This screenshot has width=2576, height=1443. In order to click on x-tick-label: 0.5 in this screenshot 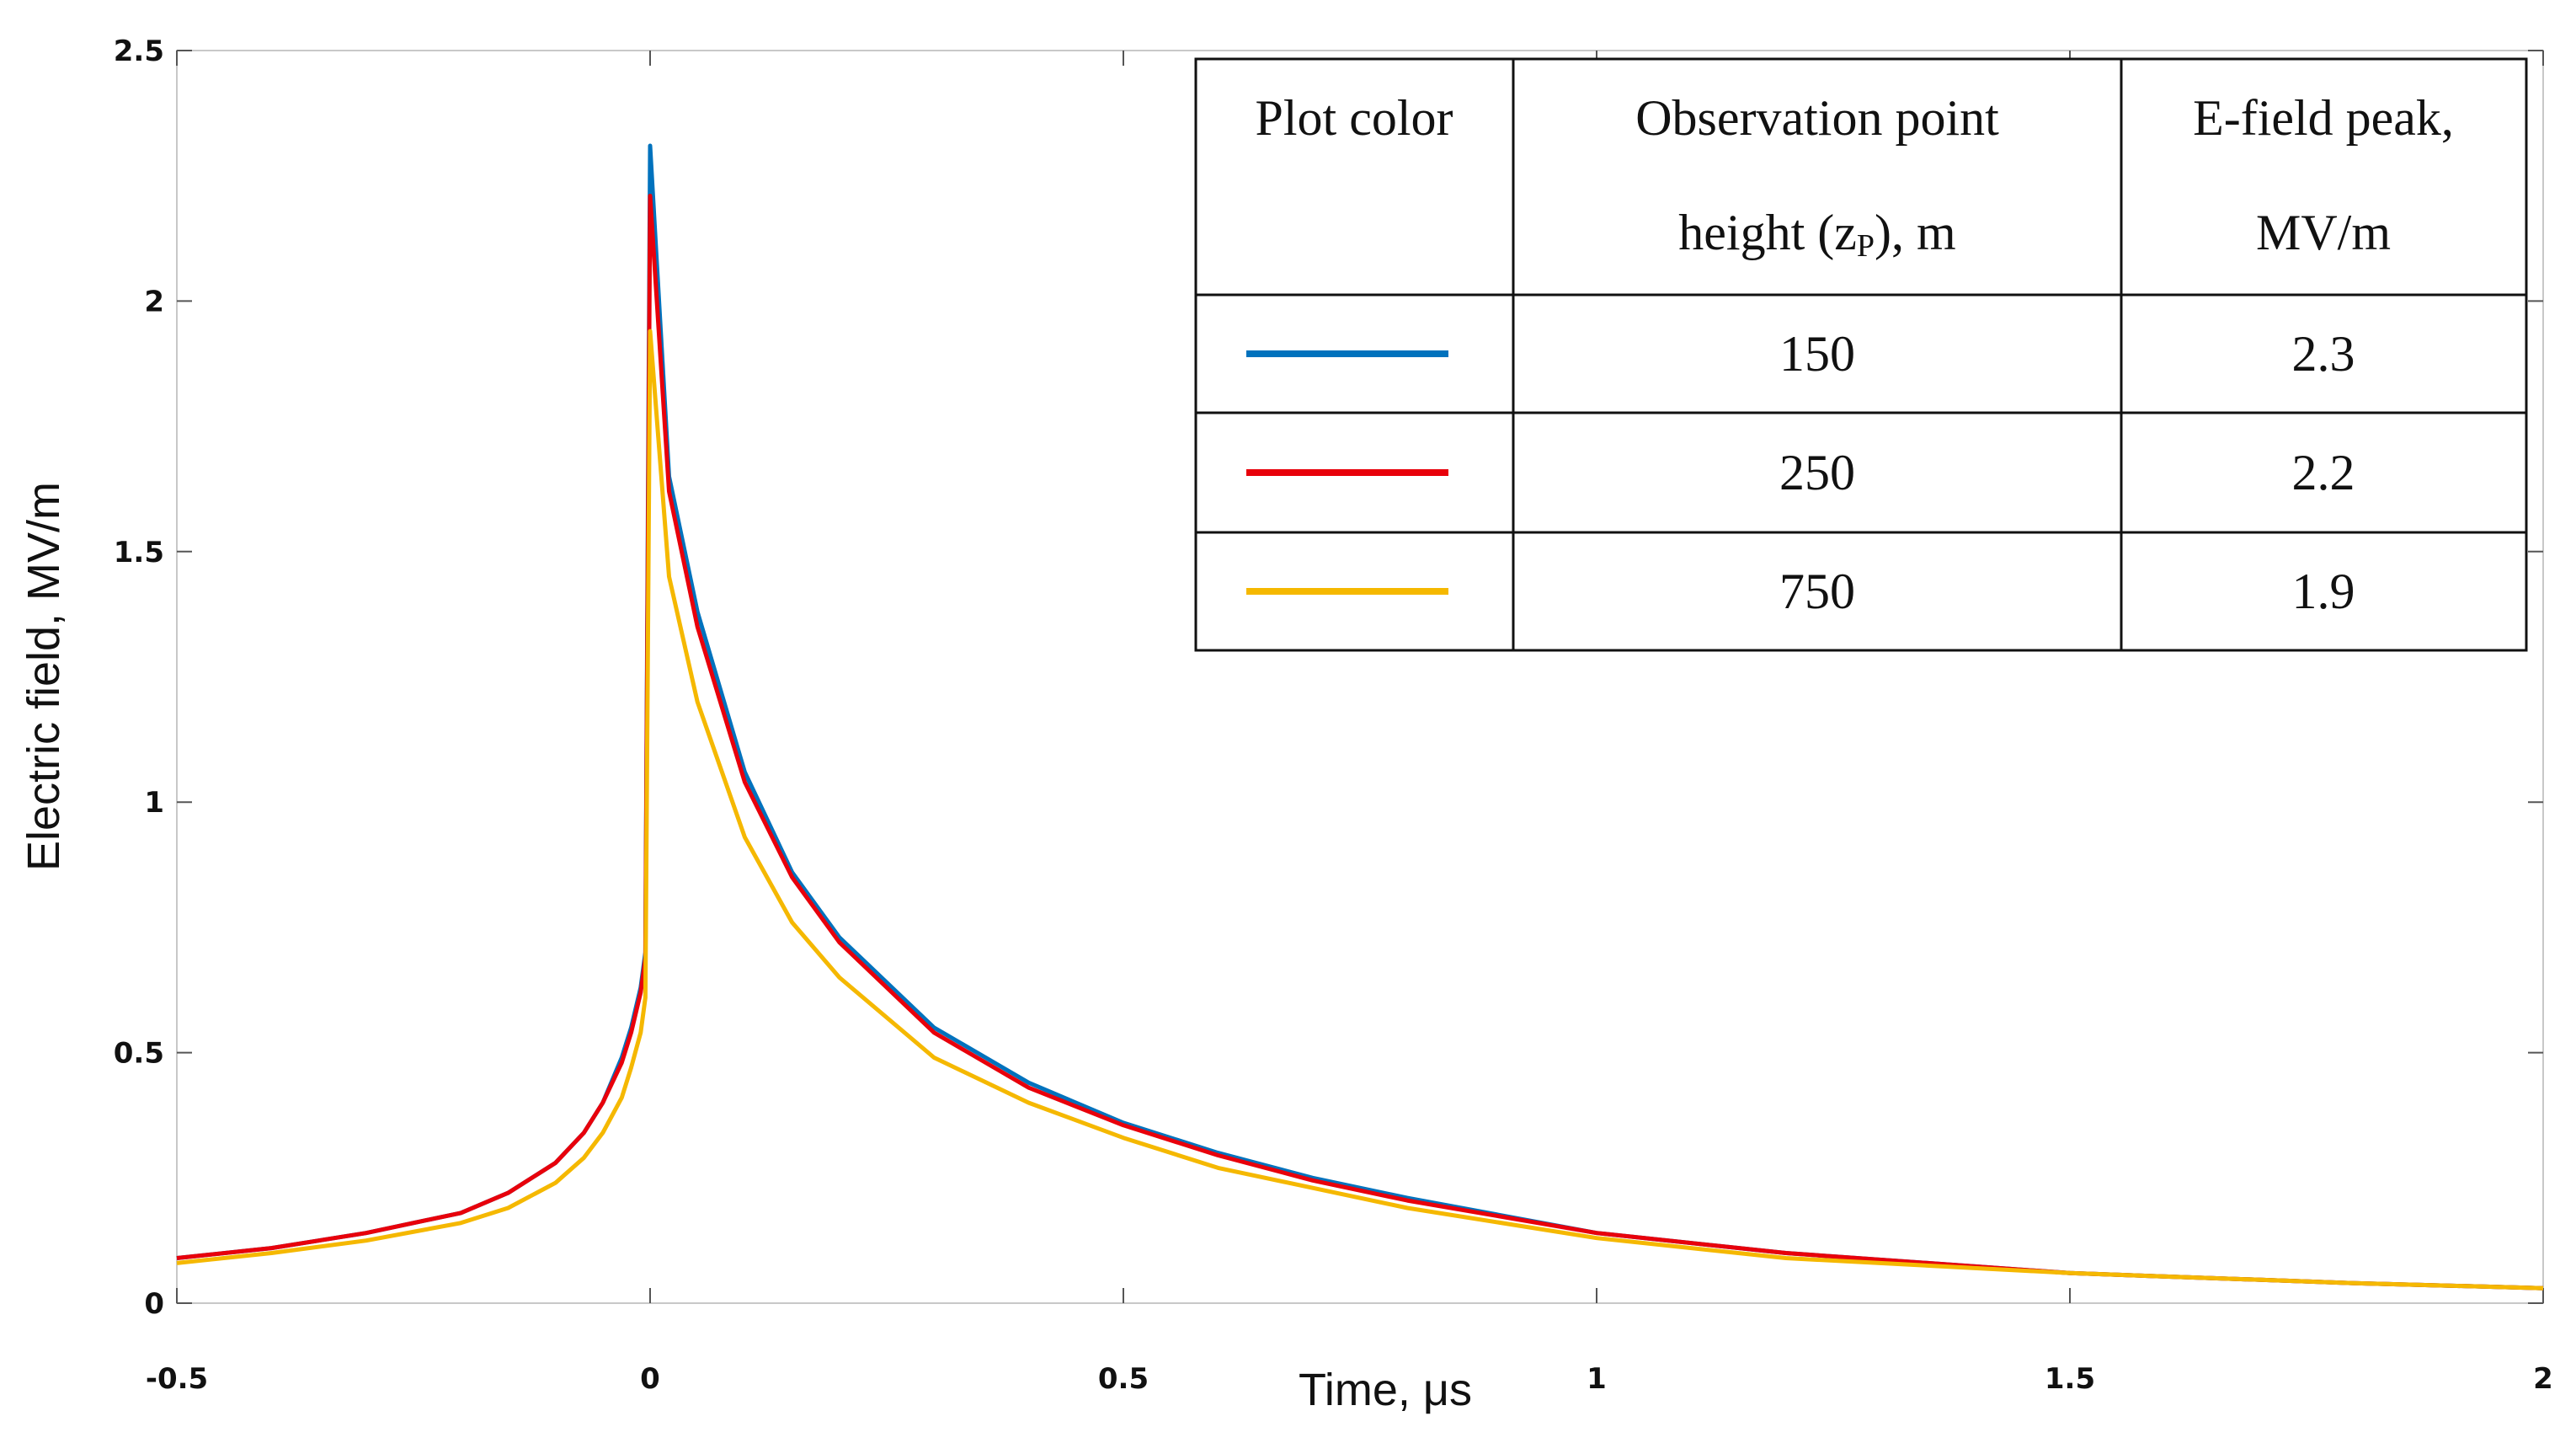, I will do `click(1123, 1379)`.